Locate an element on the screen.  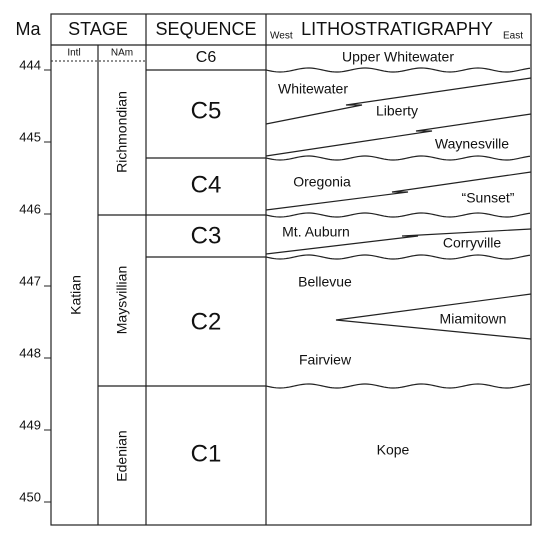
tick-label: 446 is located at coordinates (30, 208).